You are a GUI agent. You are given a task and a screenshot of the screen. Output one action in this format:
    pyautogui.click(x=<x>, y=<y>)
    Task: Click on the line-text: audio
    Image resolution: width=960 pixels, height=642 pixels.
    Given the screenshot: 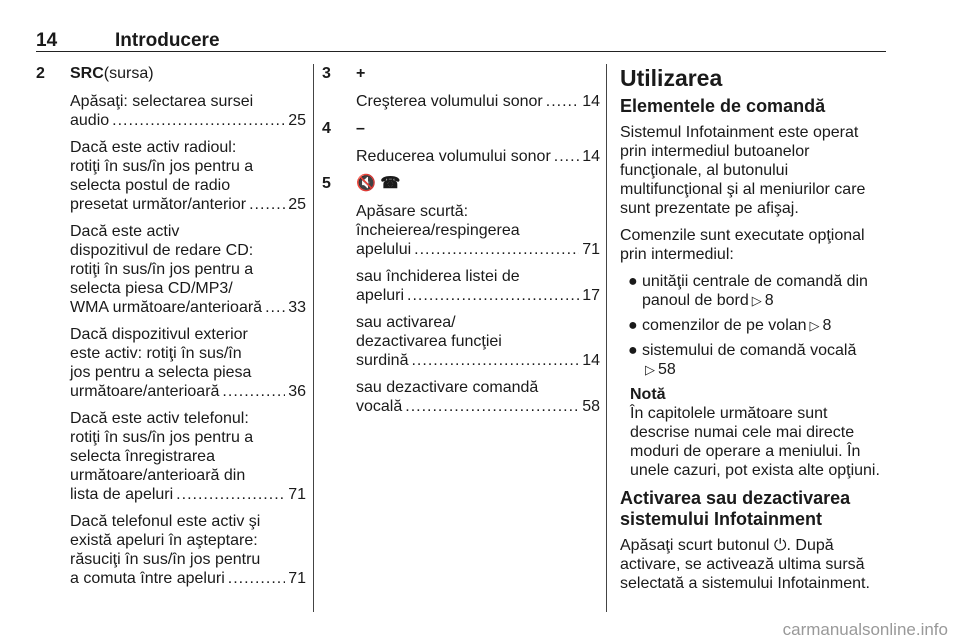 What is the action you would take?
    pyautogui.click(x=90, y=120)
    